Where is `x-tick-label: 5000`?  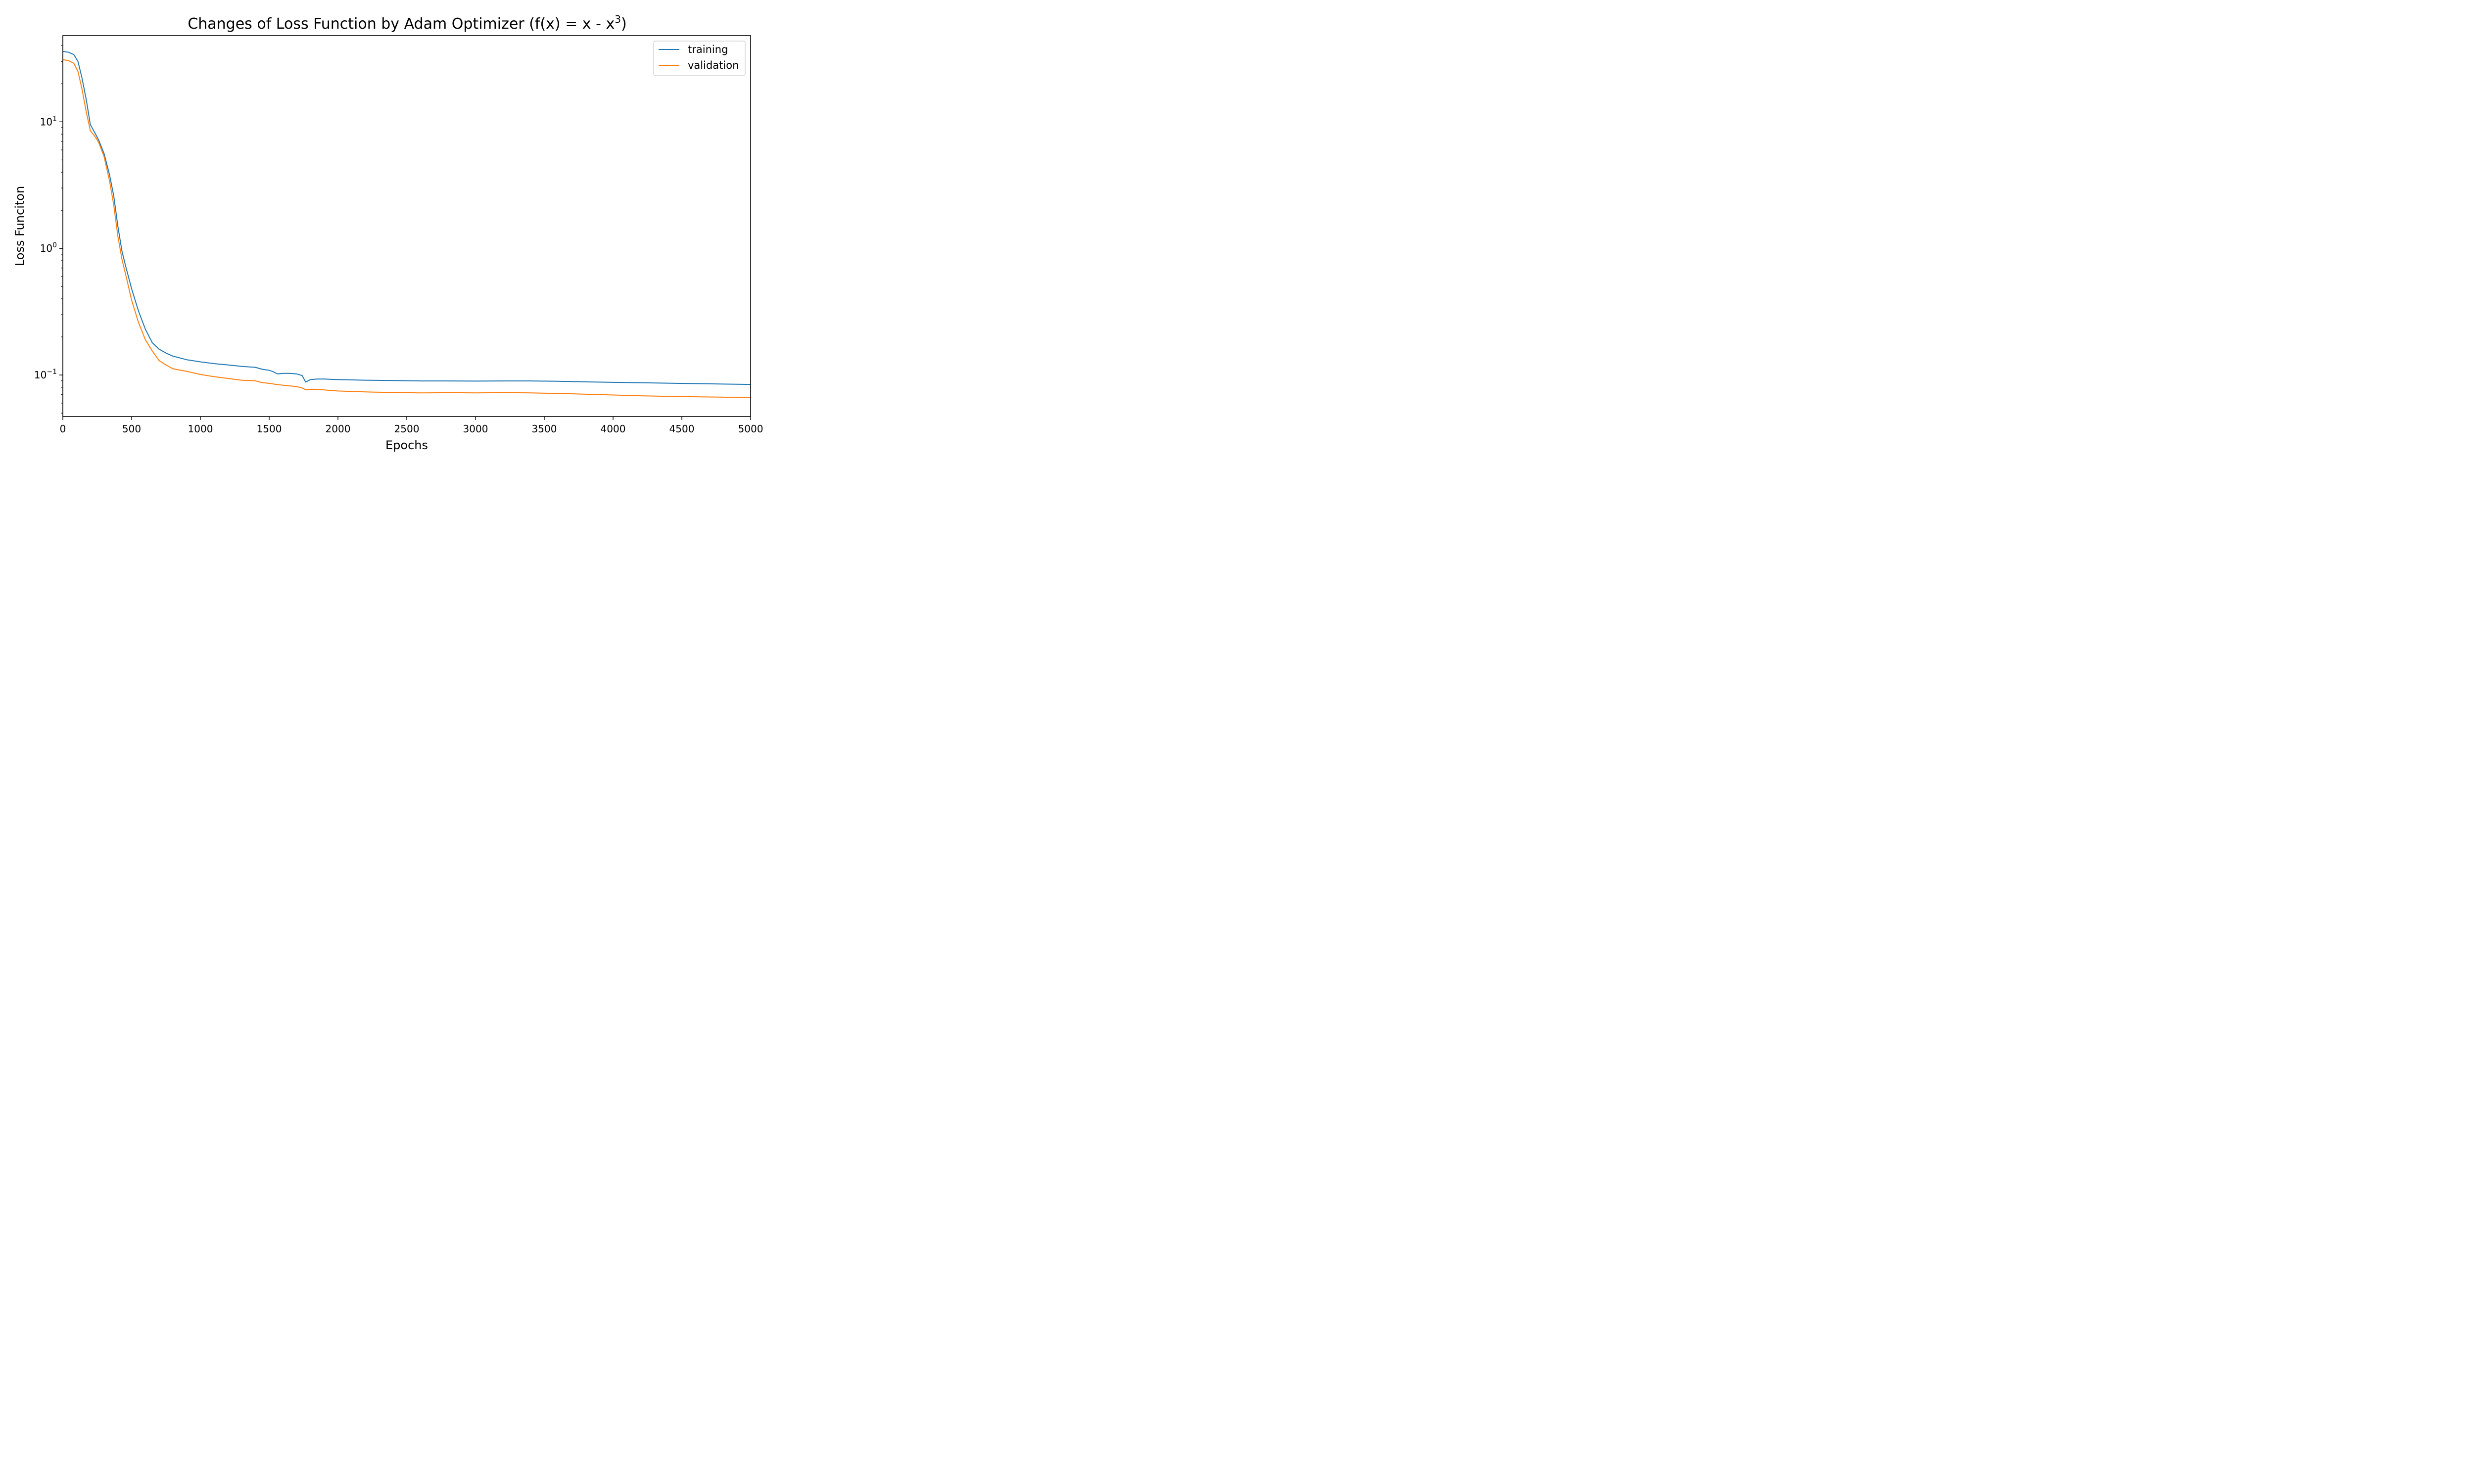
x-tick-label: 5000 is located at coordinates (750, 429).